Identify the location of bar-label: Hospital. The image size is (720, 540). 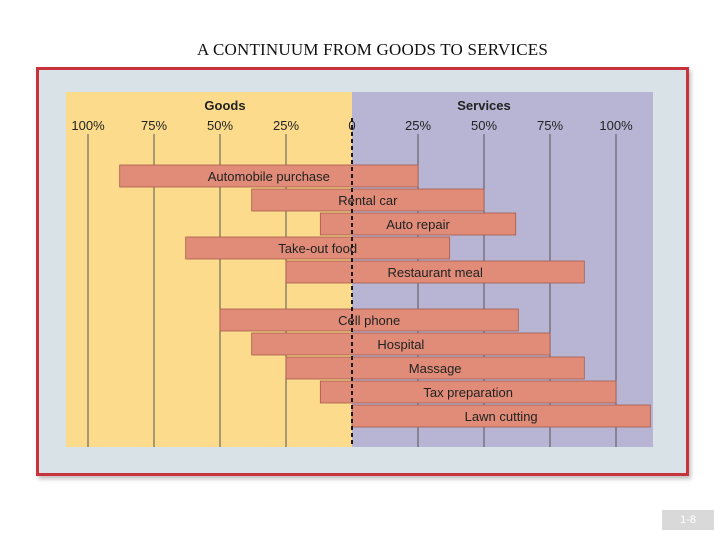
(400, 344).